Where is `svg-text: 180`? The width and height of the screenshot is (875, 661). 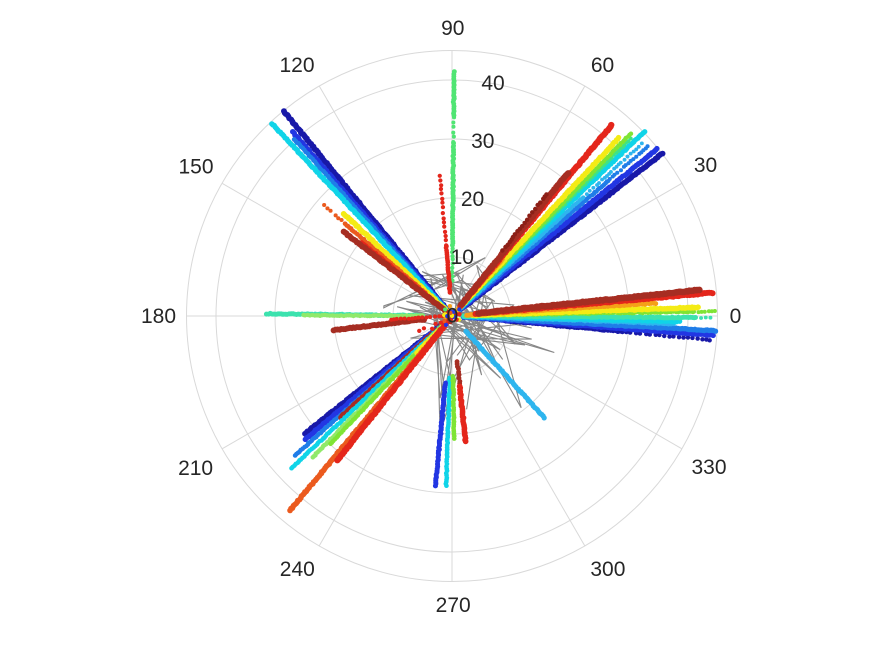
svg-text: 180 is located at coordinates (158, 316).